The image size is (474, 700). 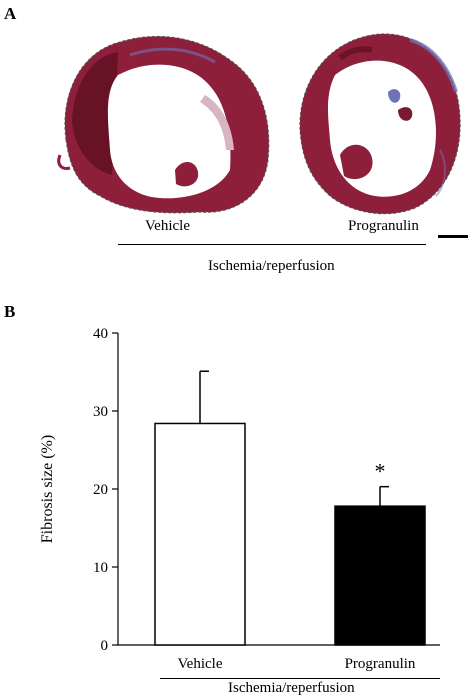 I want to click on panel-a-group-label: Ischemia/reperfusion, so click(x=271, y=266).